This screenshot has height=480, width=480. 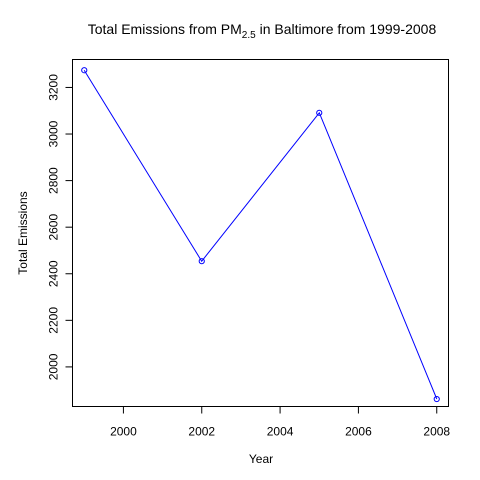 What do you see at coordinates (201, 432) in the screenshot?
I see `x-tick-label: 2002` at bounding box center [201, 432].